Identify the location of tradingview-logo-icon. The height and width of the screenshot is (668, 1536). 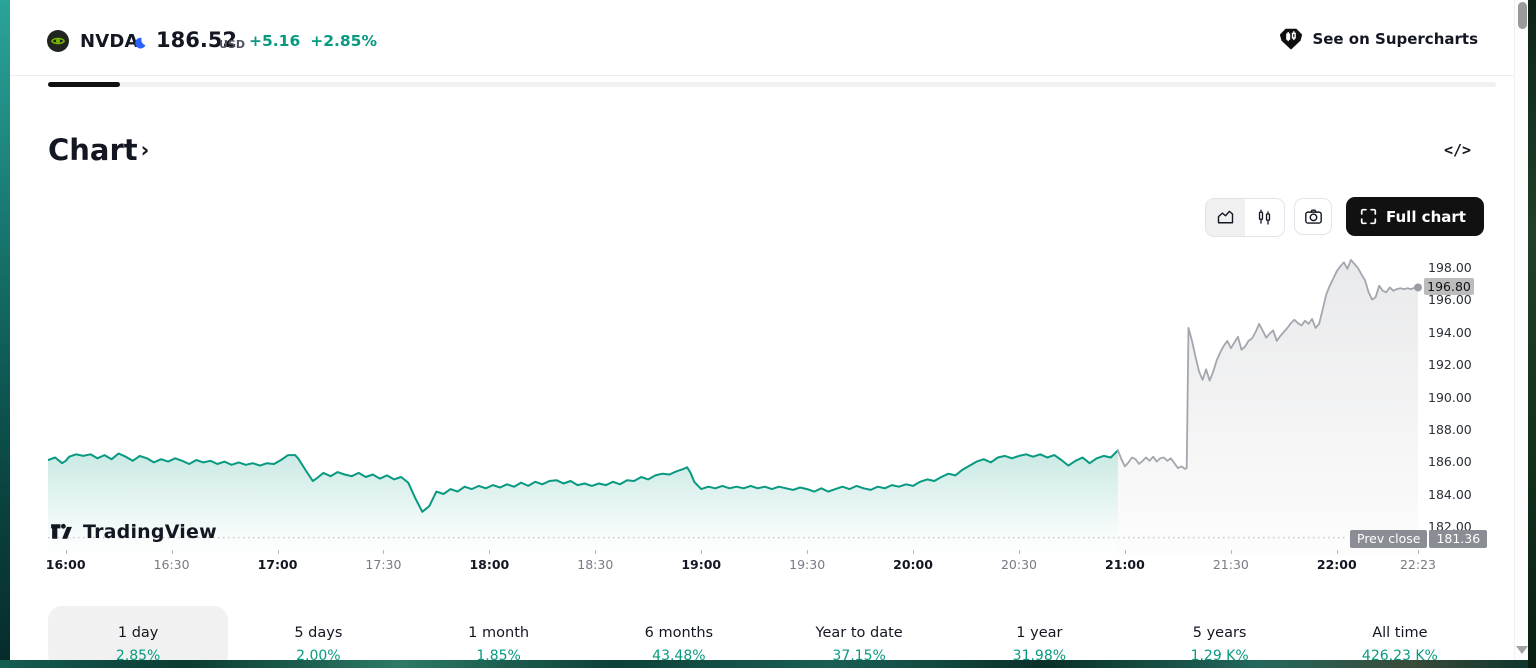
(61, 531).